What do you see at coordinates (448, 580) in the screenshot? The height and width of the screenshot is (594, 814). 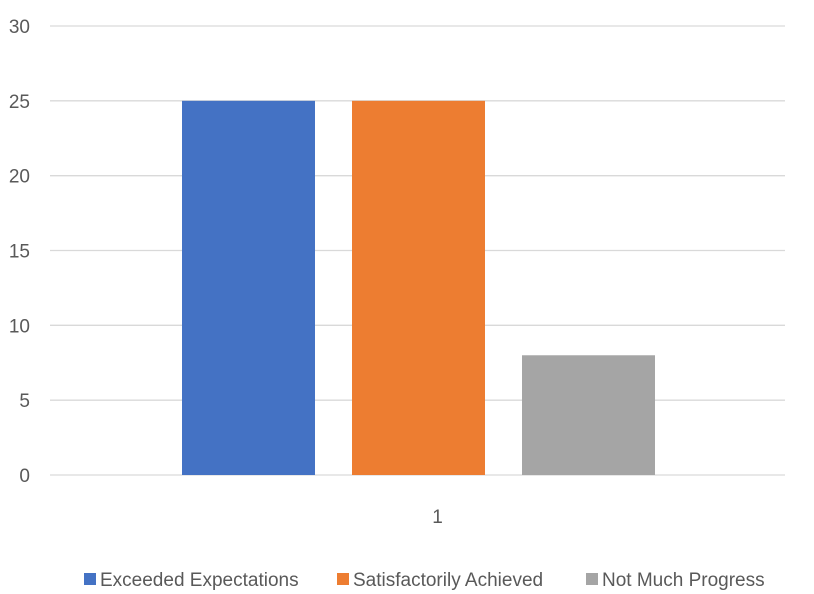 I see `legend-label: Satisfactorily Achieved` at bounding box center [448, 580].